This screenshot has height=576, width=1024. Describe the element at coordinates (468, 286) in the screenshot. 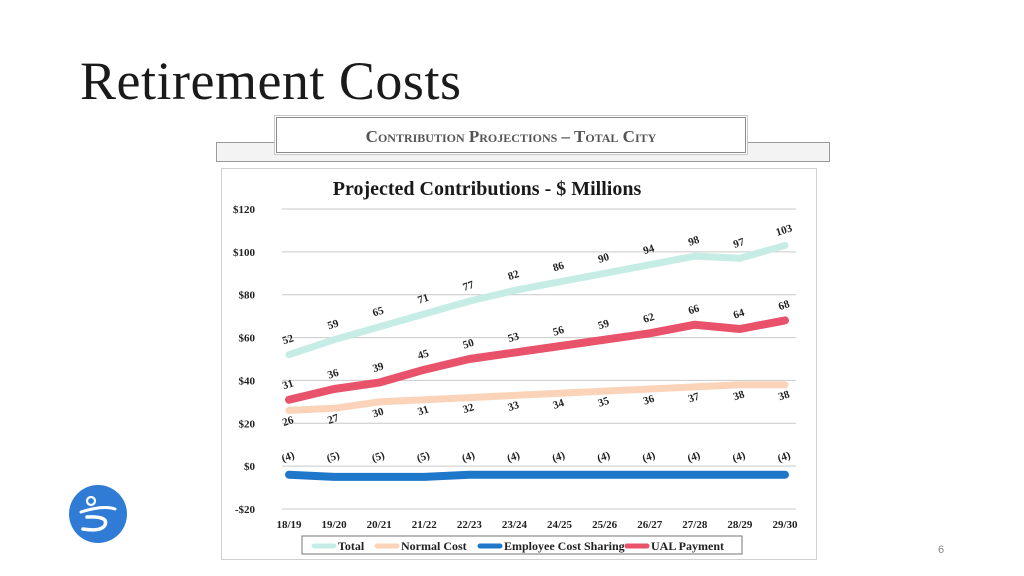

I see `data-label: 77` at that location.